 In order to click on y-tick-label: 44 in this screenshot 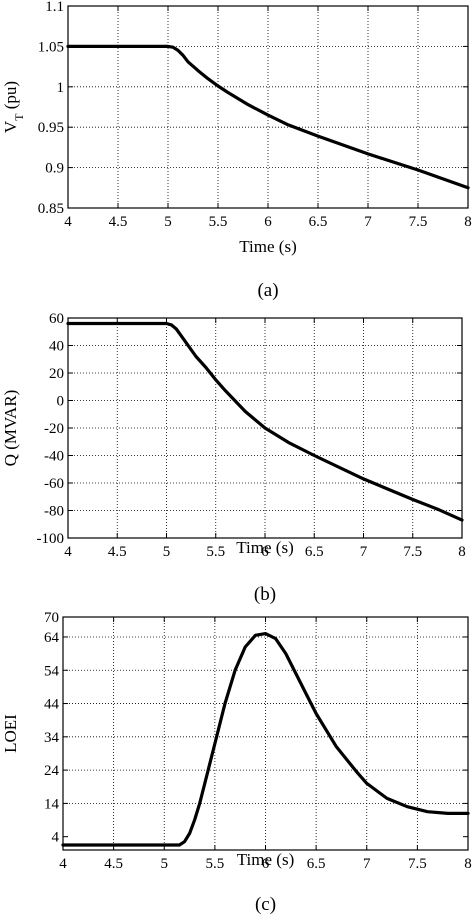, I will do `click(52, 705)`.